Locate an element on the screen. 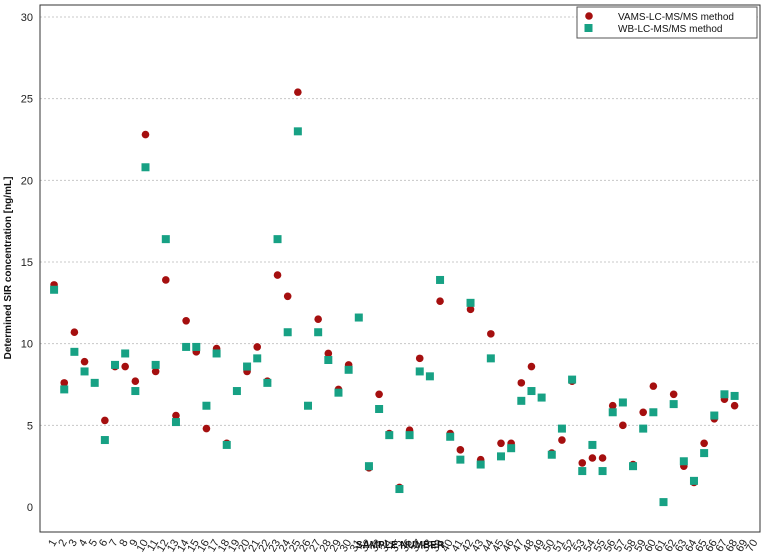  x-tick-label: 64 is located at coordinates (691, 545).